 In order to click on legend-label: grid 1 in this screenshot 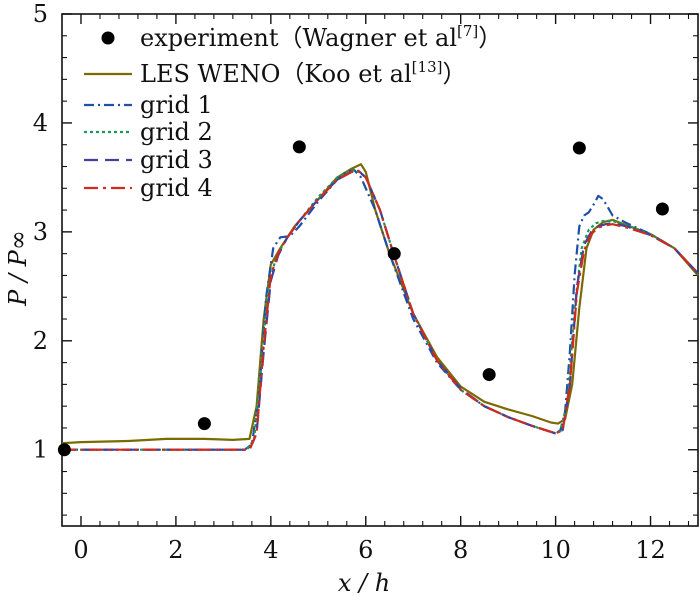, I will do `click(176, 105)`.